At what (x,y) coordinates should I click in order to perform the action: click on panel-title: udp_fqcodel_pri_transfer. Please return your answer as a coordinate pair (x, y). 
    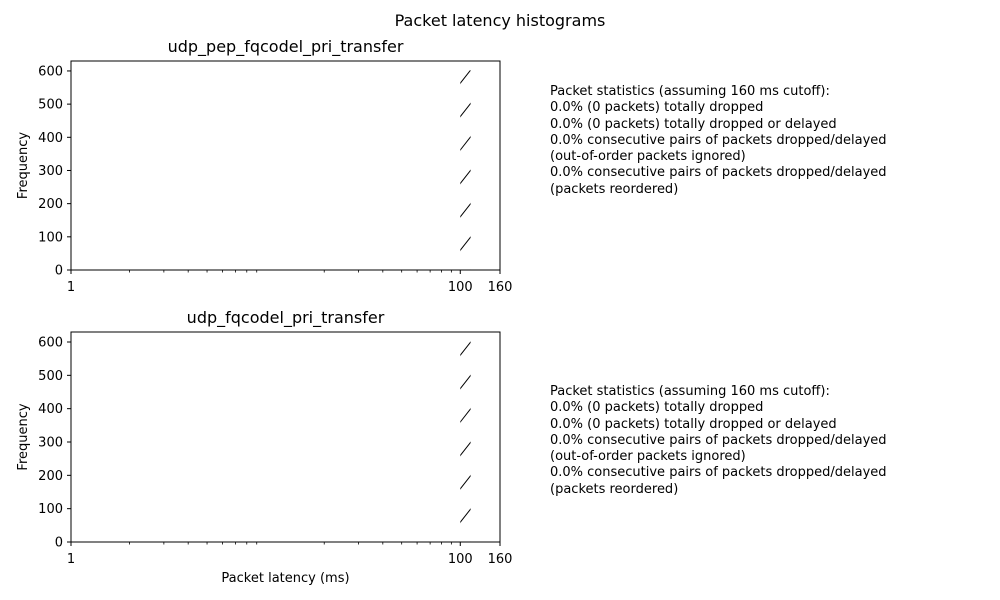
    Looking at the image, I should click on (286, 318).